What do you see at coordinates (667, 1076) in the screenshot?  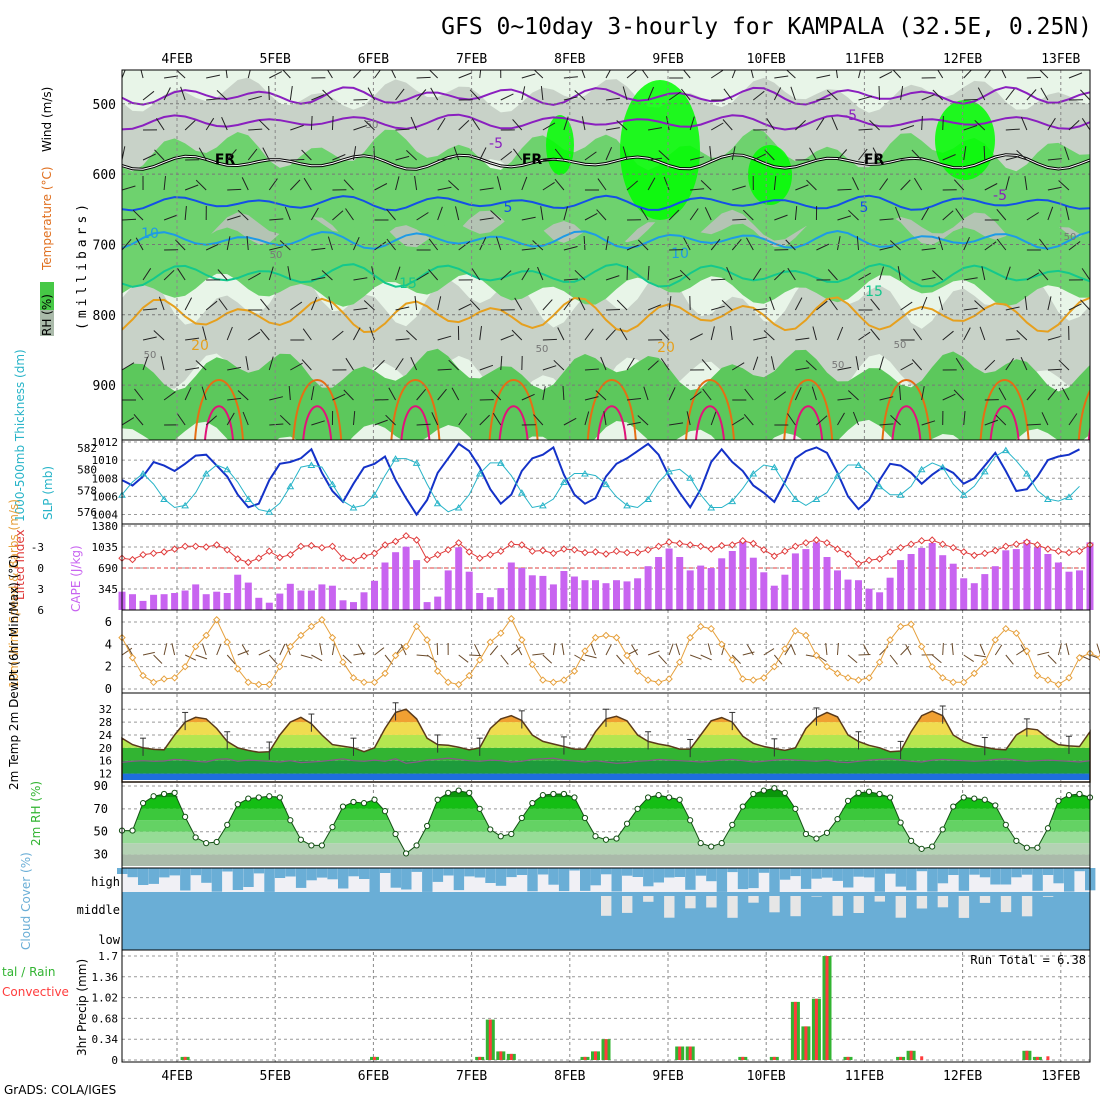 I see `day-label-bottom: 9FEB` at bounding box center [667, 1076].